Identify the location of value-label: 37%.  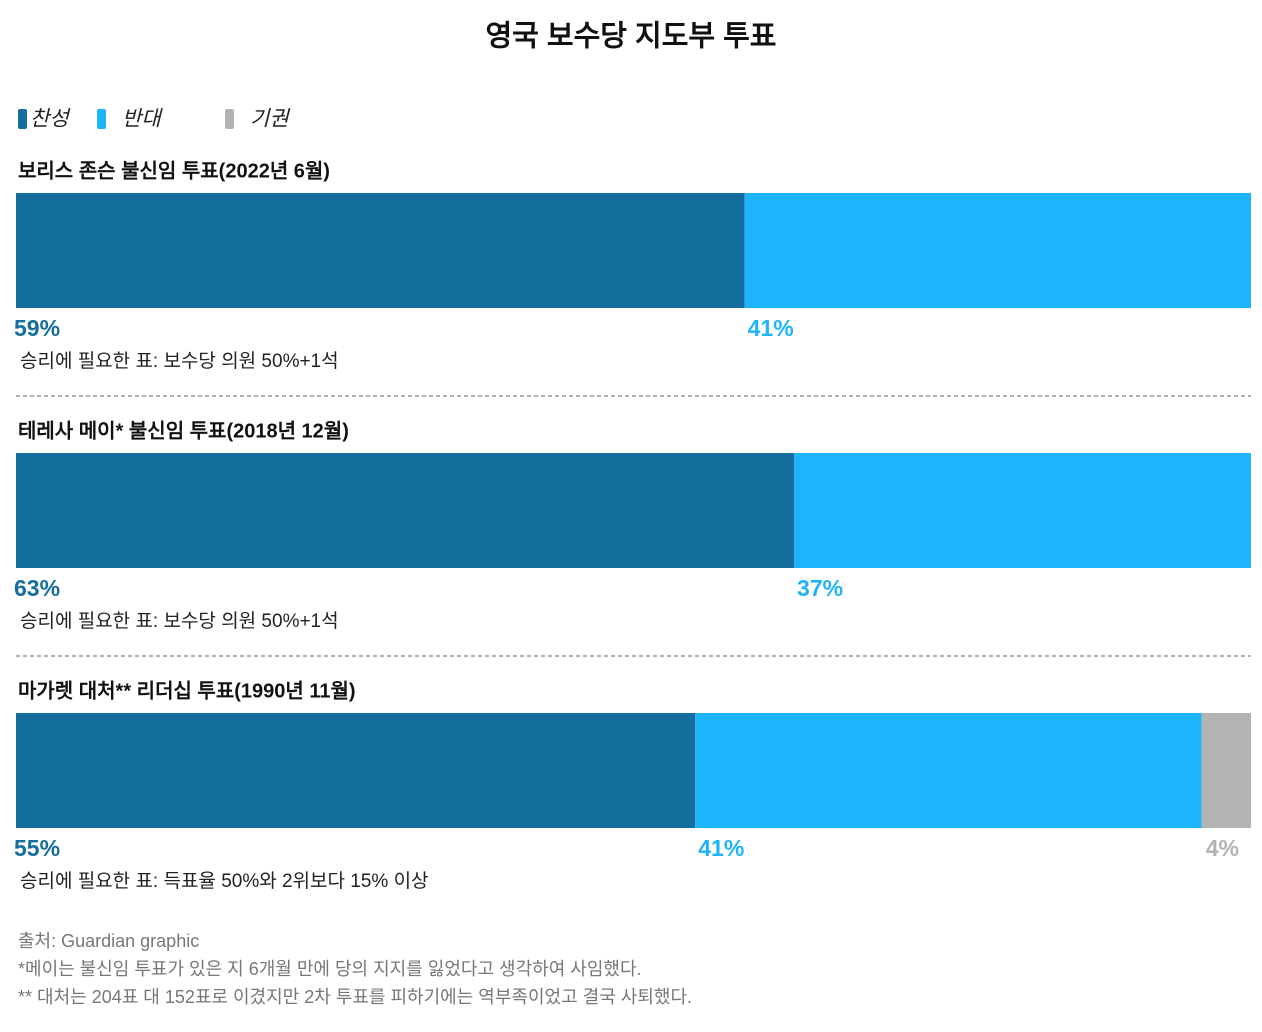
(820, 588).